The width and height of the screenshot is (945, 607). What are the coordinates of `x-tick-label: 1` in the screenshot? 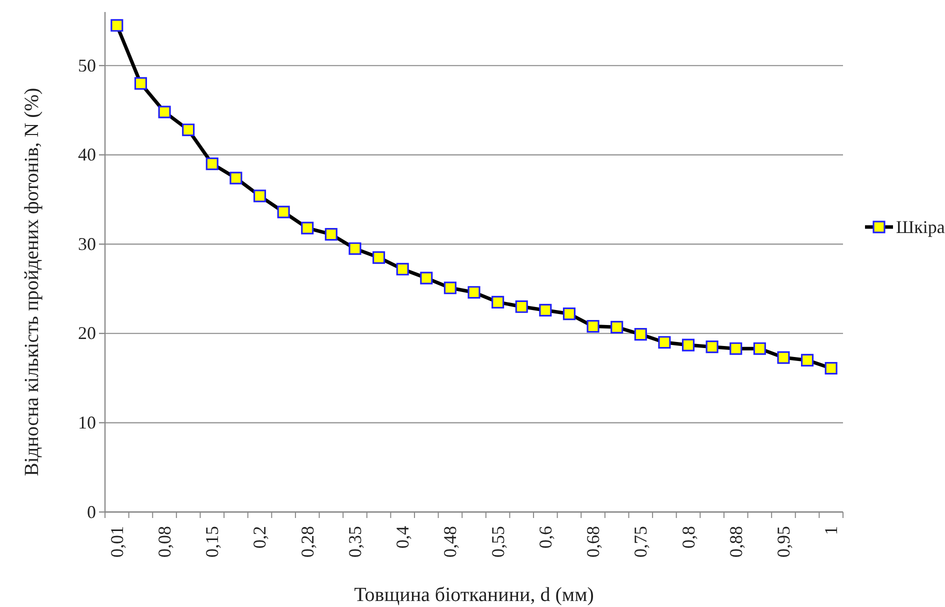 It's located at (831, 530).